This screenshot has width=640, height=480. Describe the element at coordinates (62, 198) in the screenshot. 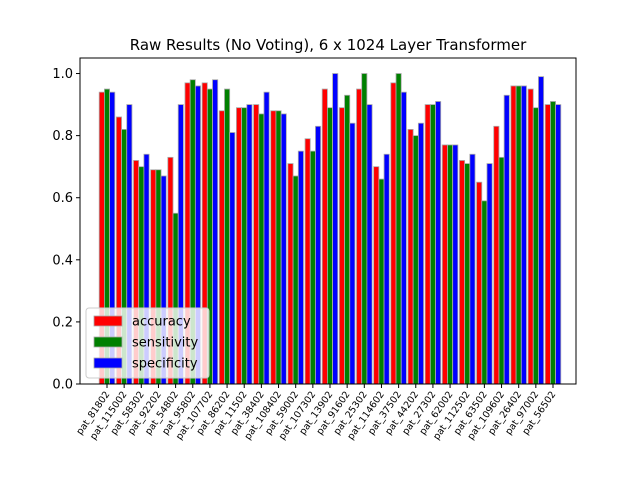

I see `y-tick-label: 0.6` at that location.